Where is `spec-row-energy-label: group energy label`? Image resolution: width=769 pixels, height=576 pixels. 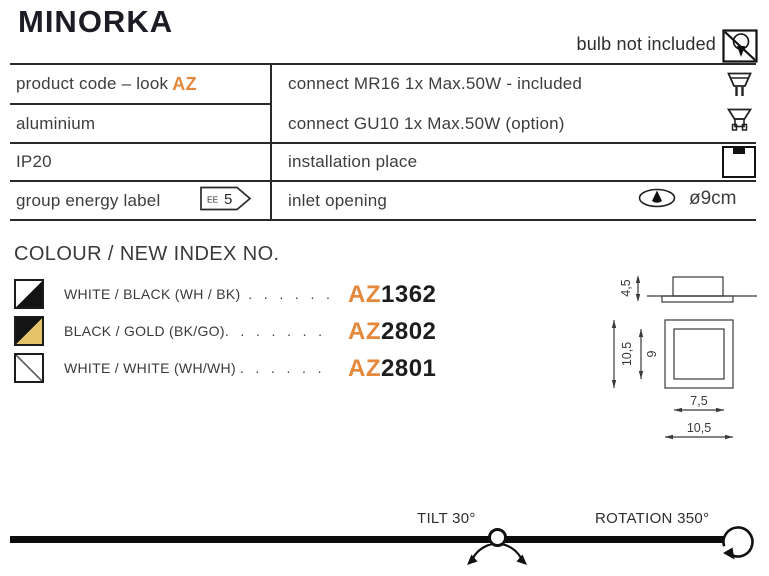 spec-row-energy-label: group energy label is located at coordinates (88, 200).